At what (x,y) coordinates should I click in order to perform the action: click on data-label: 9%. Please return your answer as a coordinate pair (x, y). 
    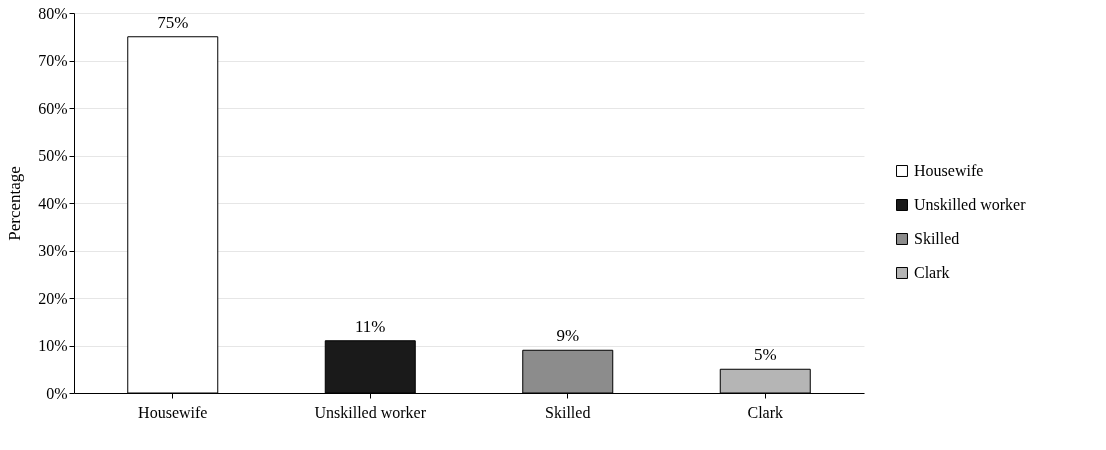
    Looking at the image, I should click on (568, 336).